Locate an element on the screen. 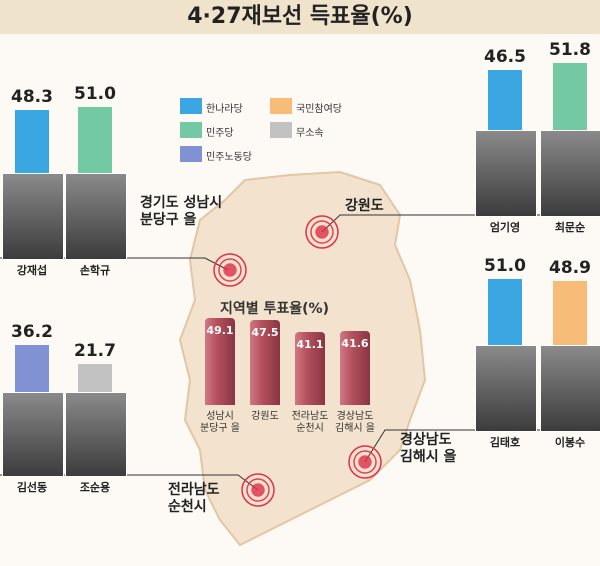 Image resolution: width=600 pixels, height=566 pixels. legend-label: 무소속 is located at coordinates (310, 133).